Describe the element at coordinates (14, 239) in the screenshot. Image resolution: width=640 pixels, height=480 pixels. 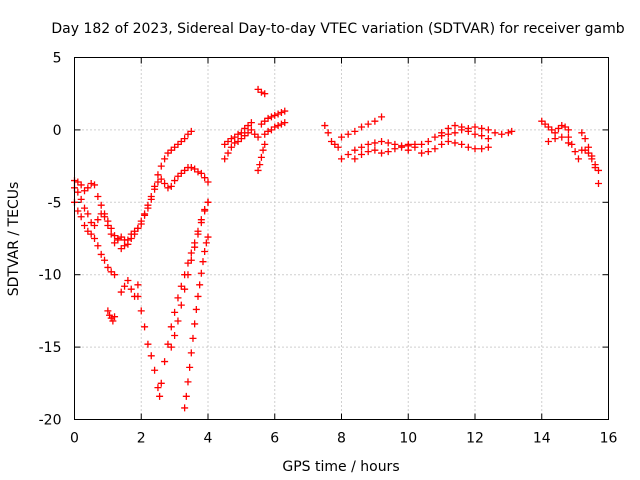
I see `y-axis-label: SDTVAR / TECUs` at that location.